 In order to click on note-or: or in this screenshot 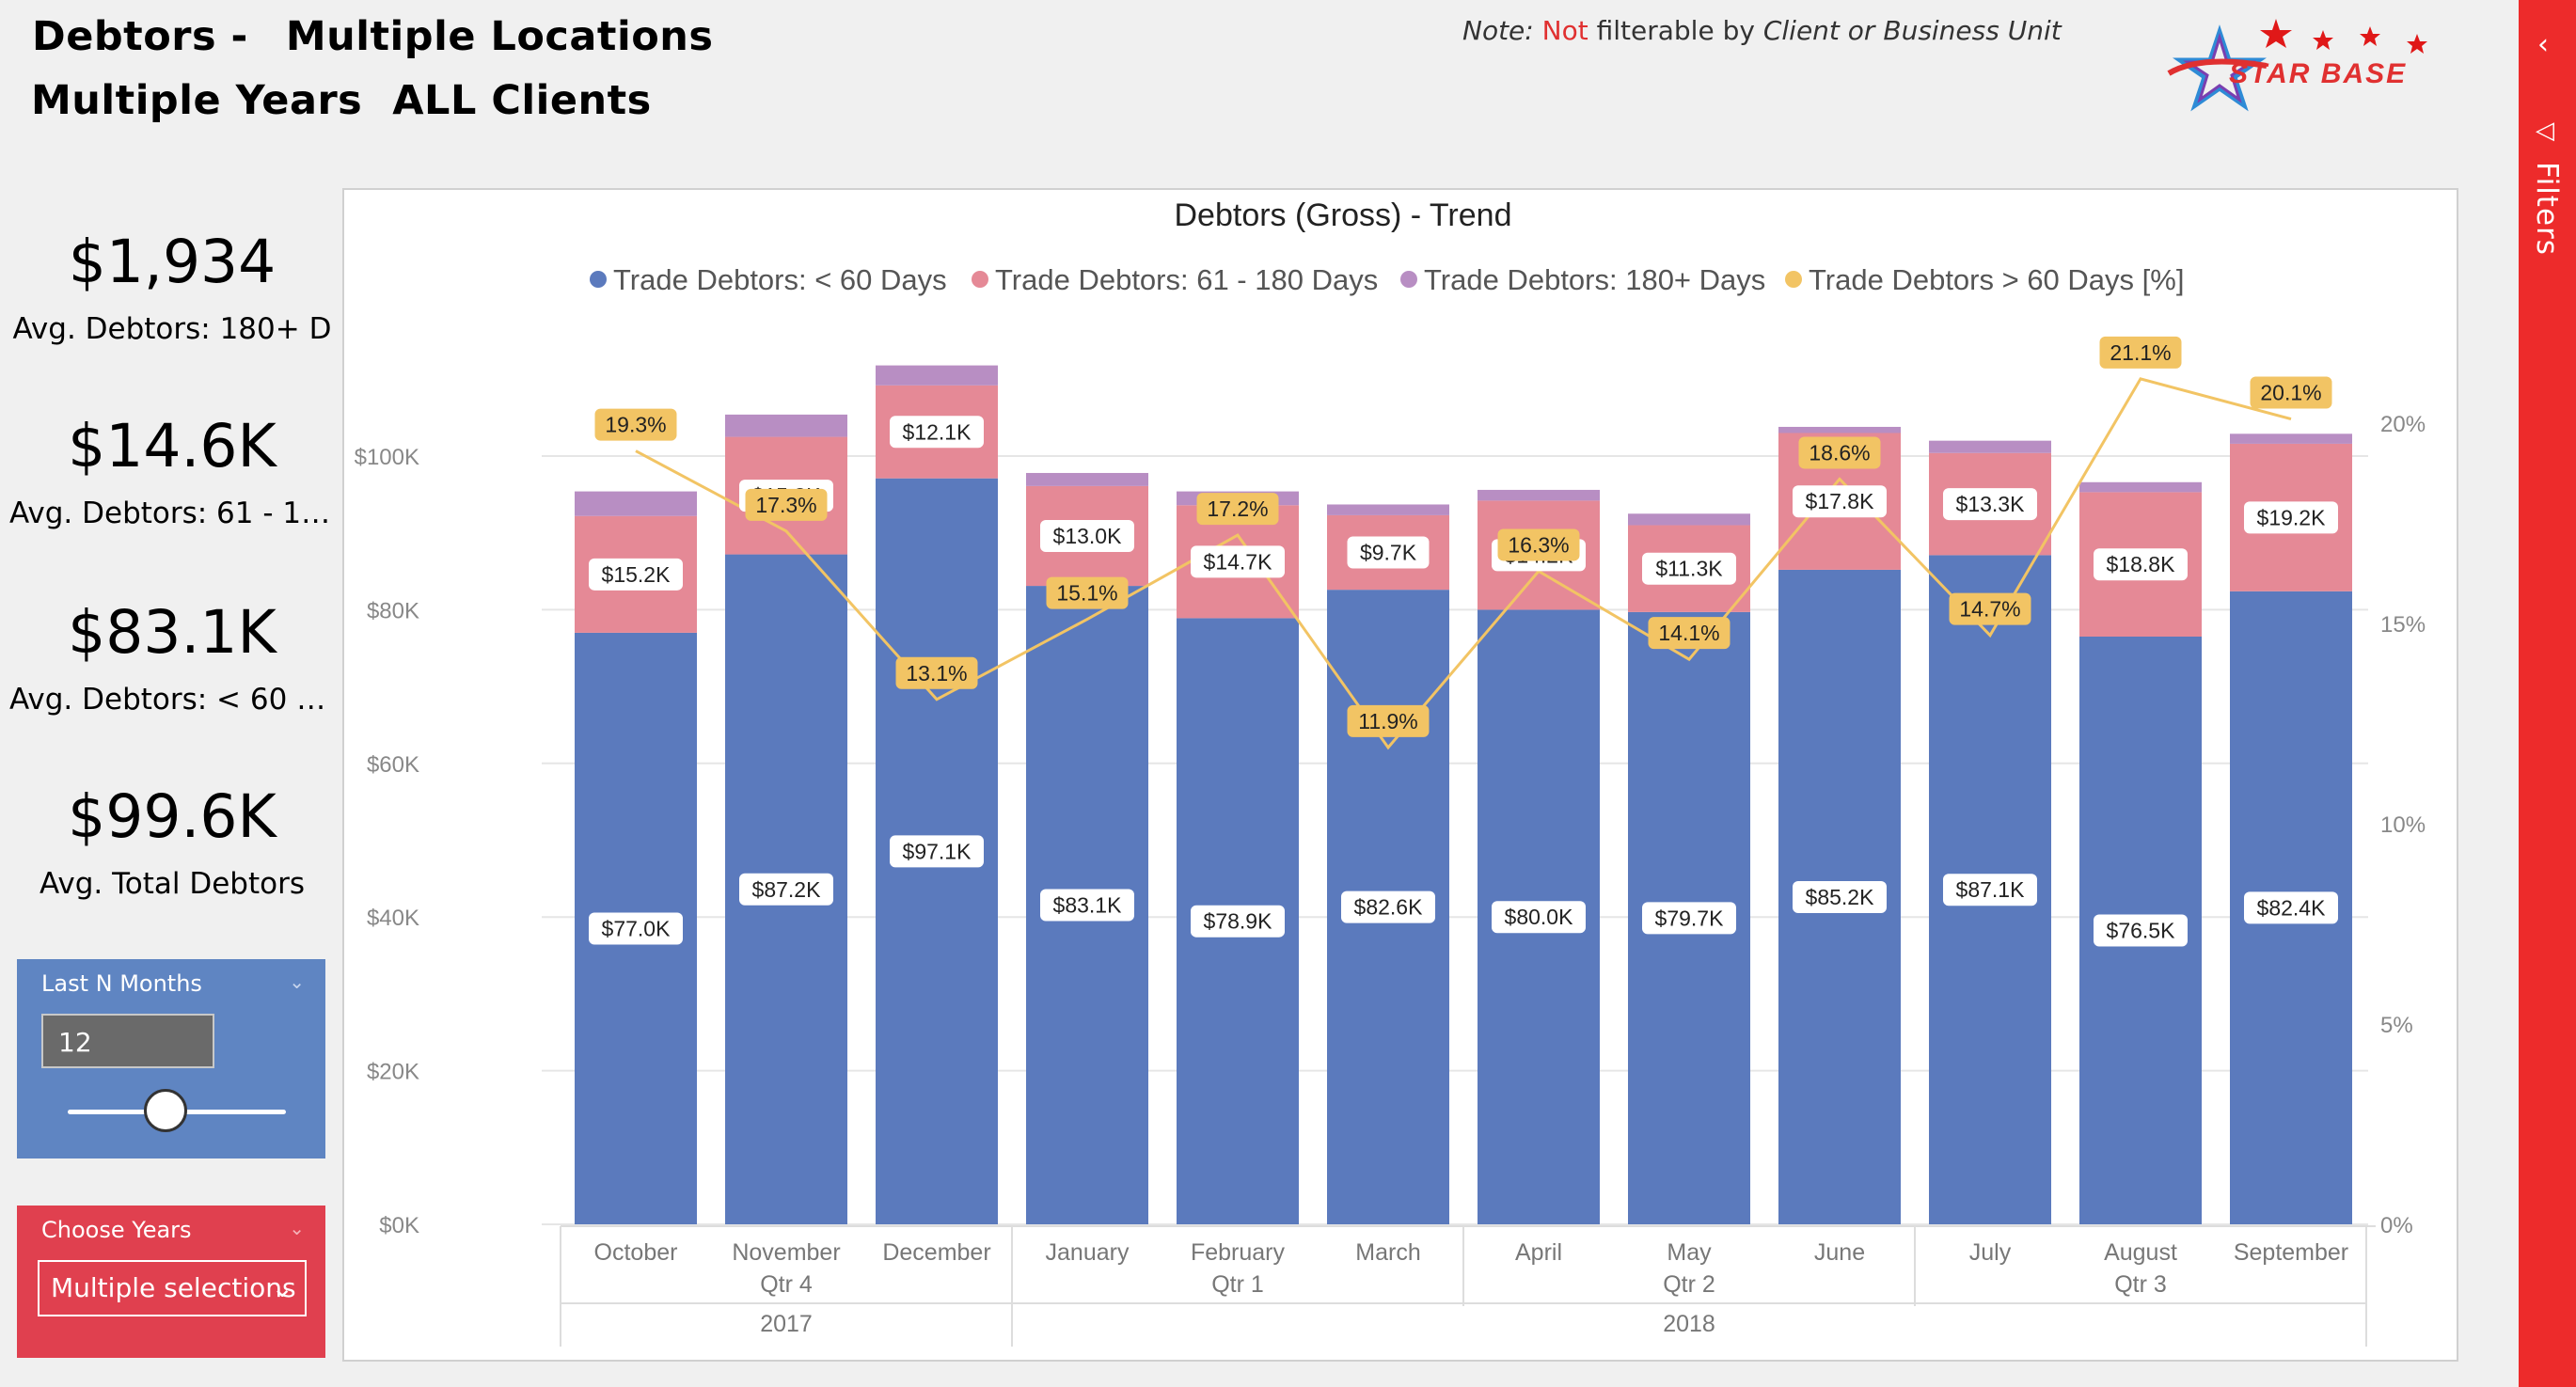, I will do `click(1861, 30)`.